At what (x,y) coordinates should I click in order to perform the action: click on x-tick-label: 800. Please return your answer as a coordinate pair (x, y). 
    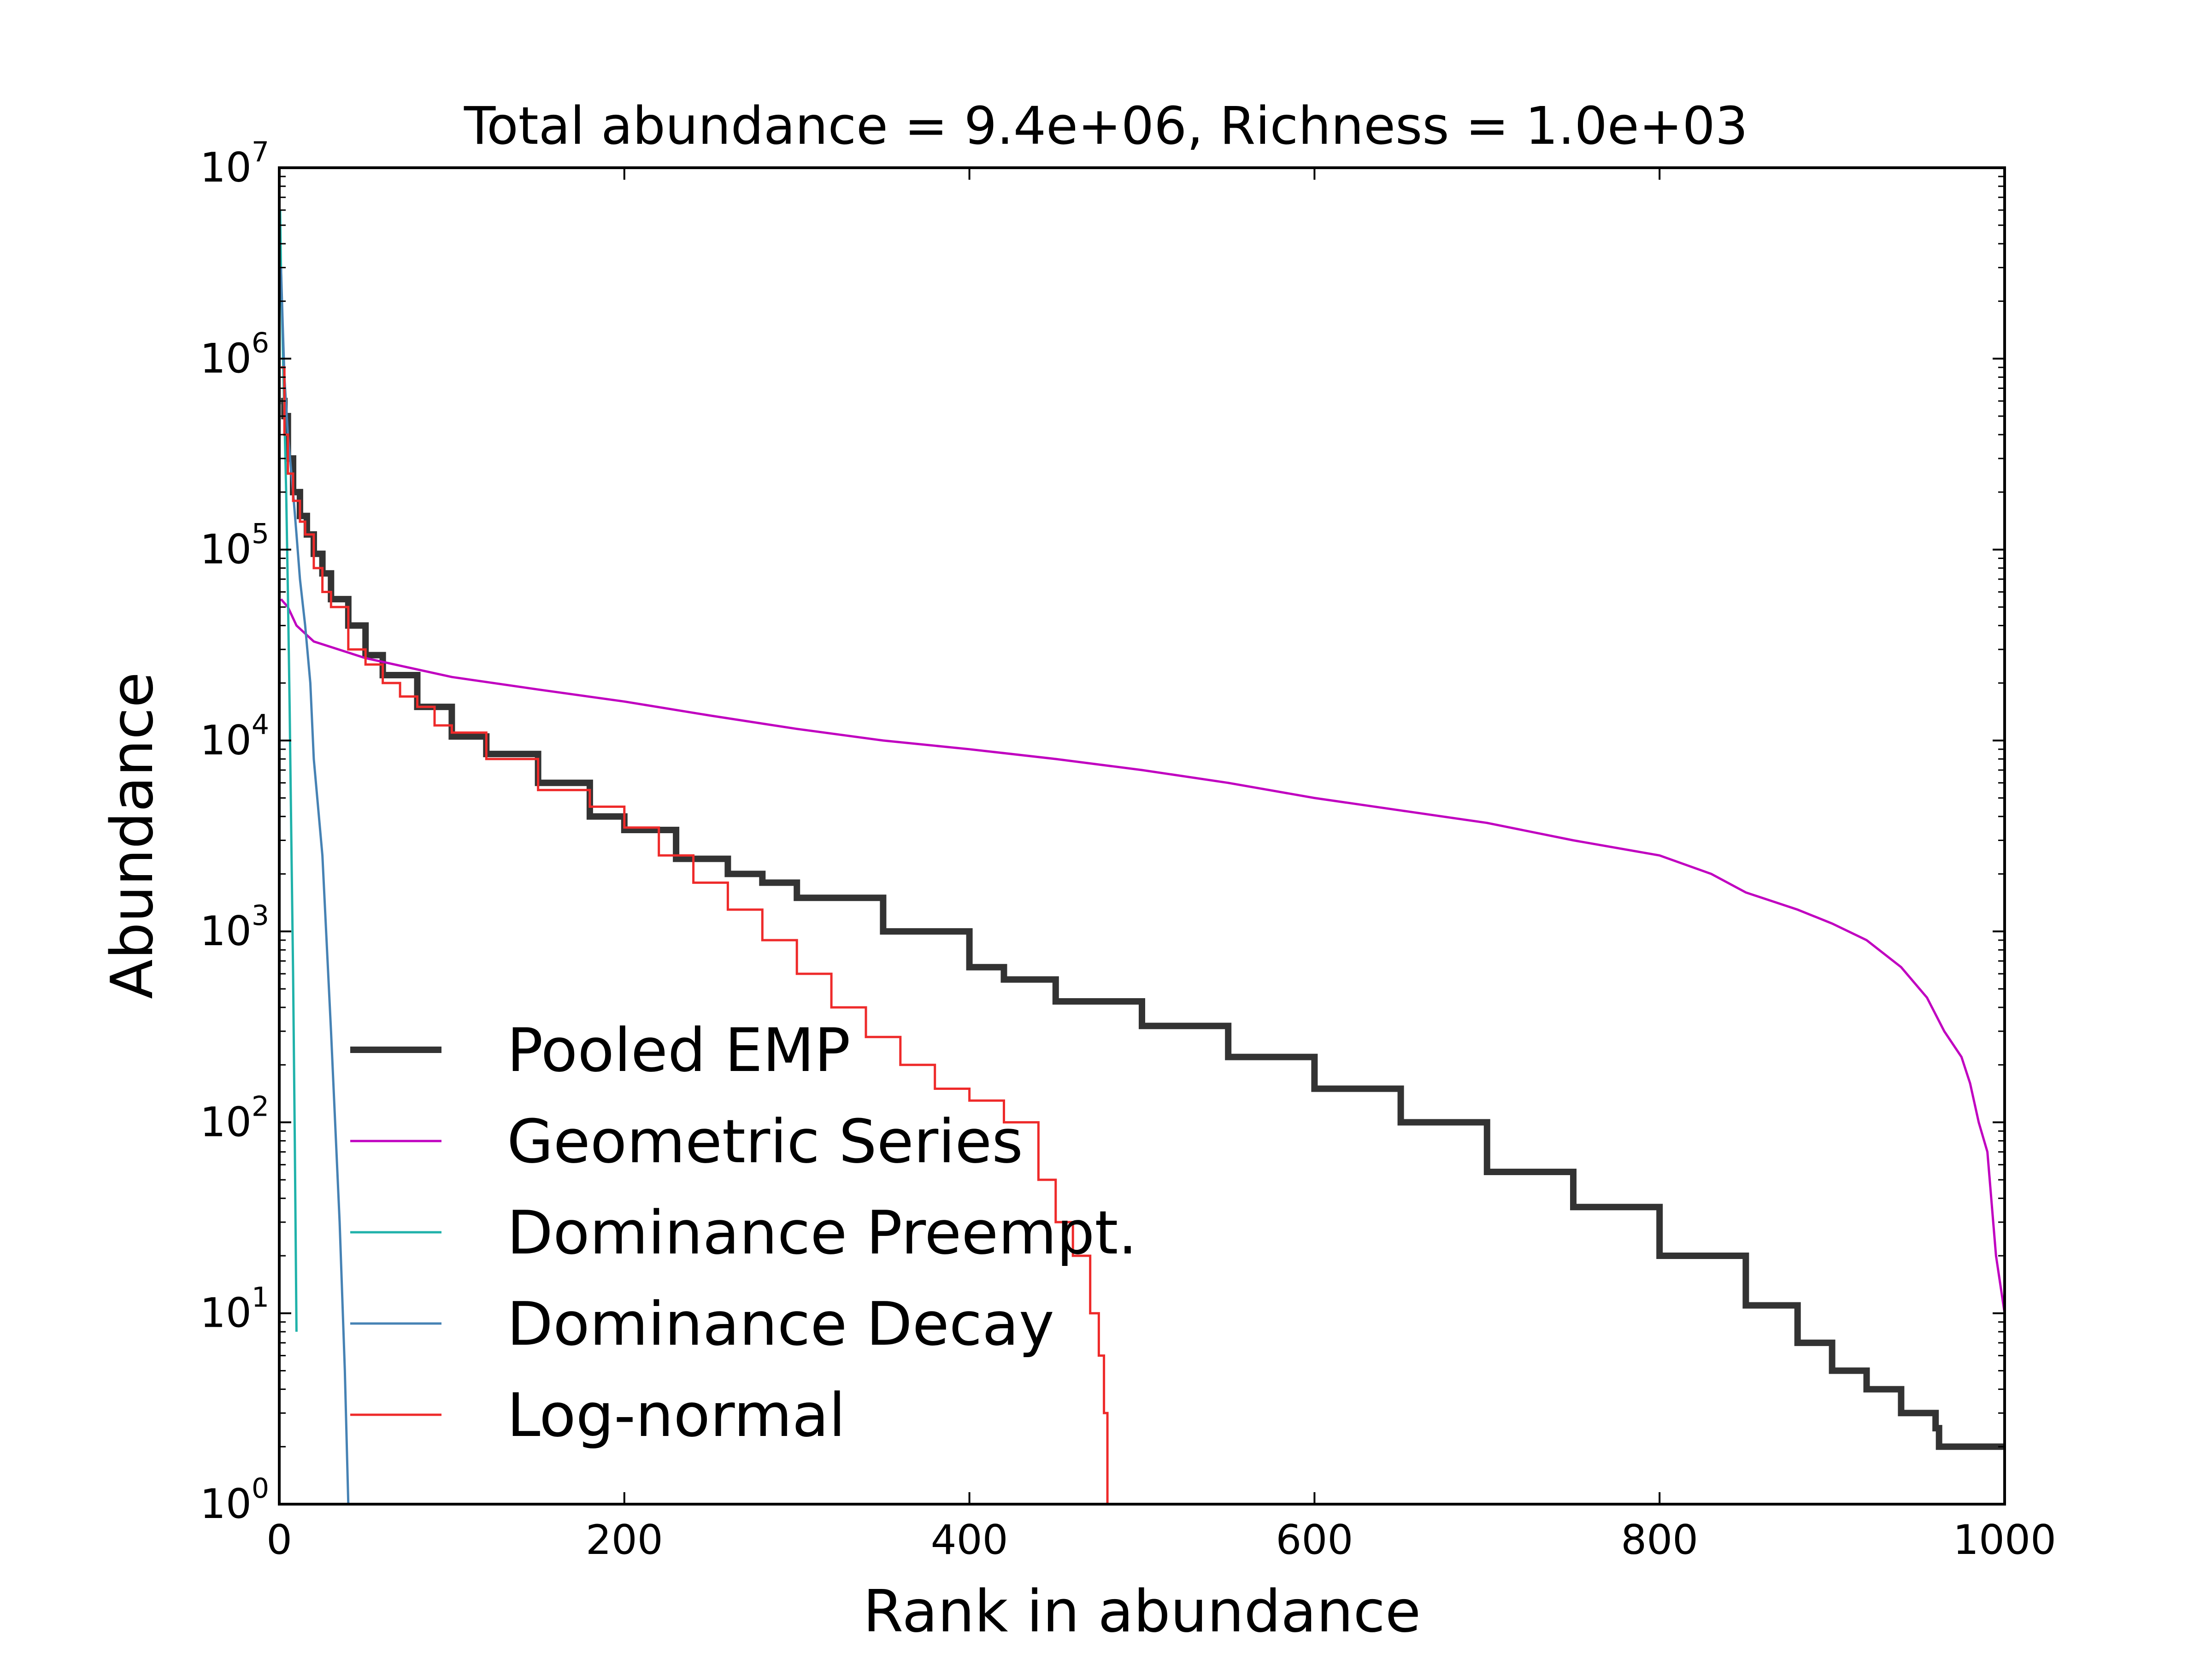
    Looking at the image, I should click on (1659, 1540).